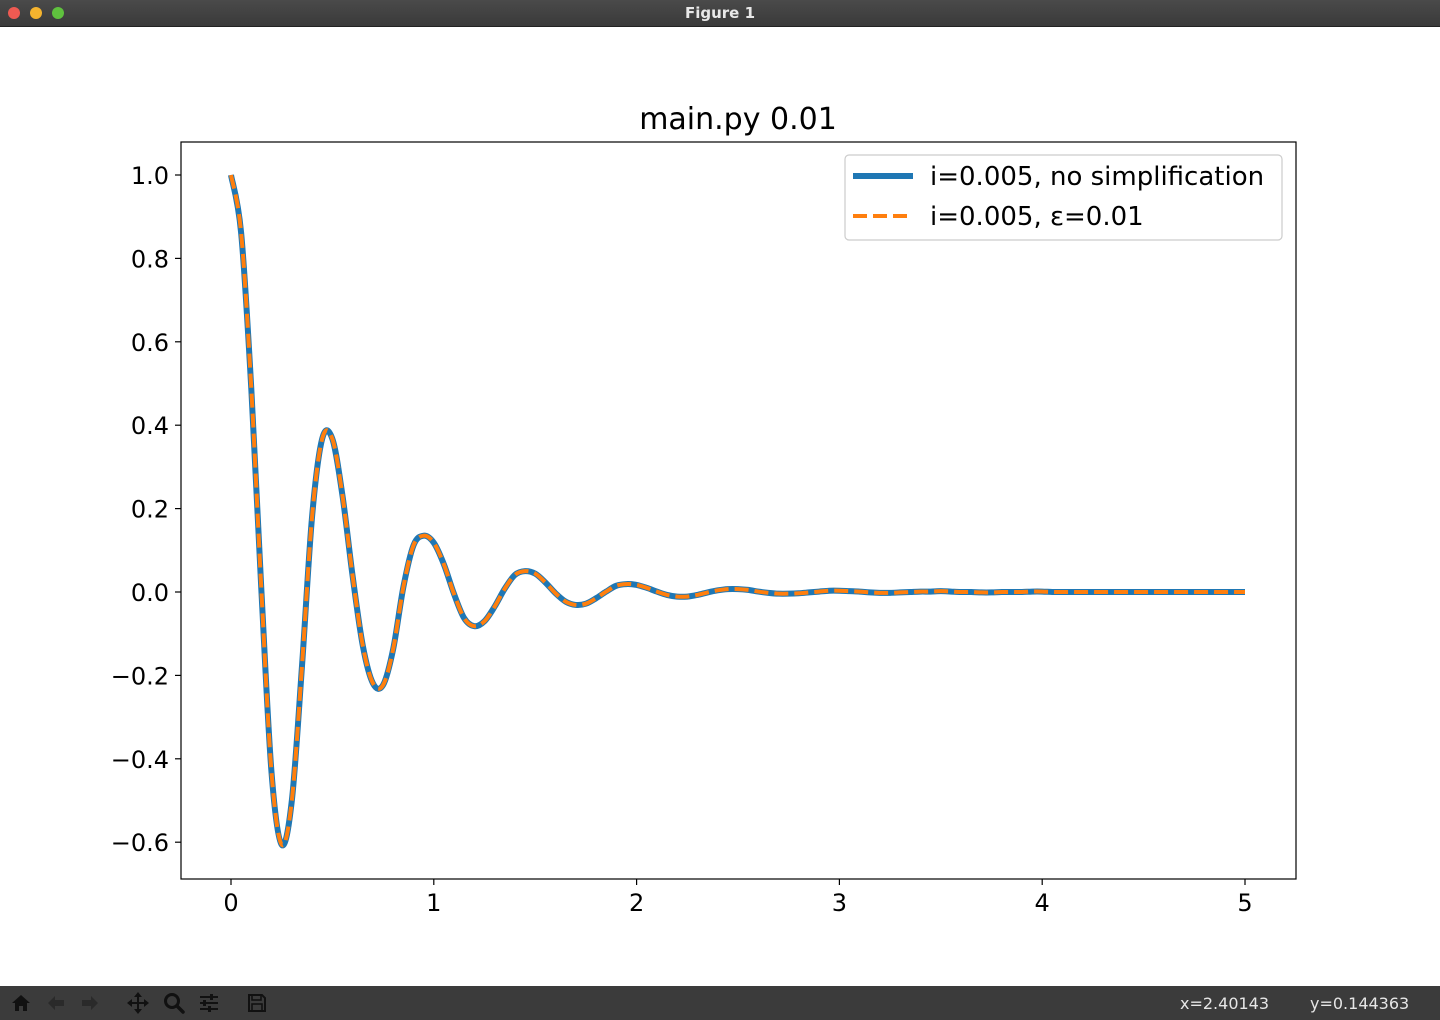 The height and width of the screenshot is (1020, 1440). I want to click on configure-subplots-icon, so click(209, 1003).